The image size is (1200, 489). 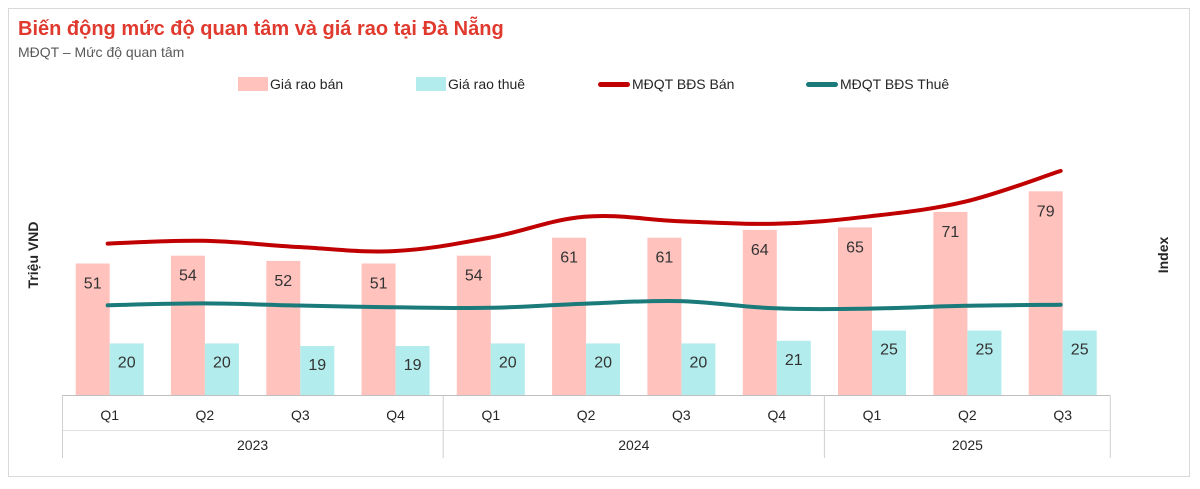 I want to click on year-label-2025: 2025, so click(x=967, y=445).